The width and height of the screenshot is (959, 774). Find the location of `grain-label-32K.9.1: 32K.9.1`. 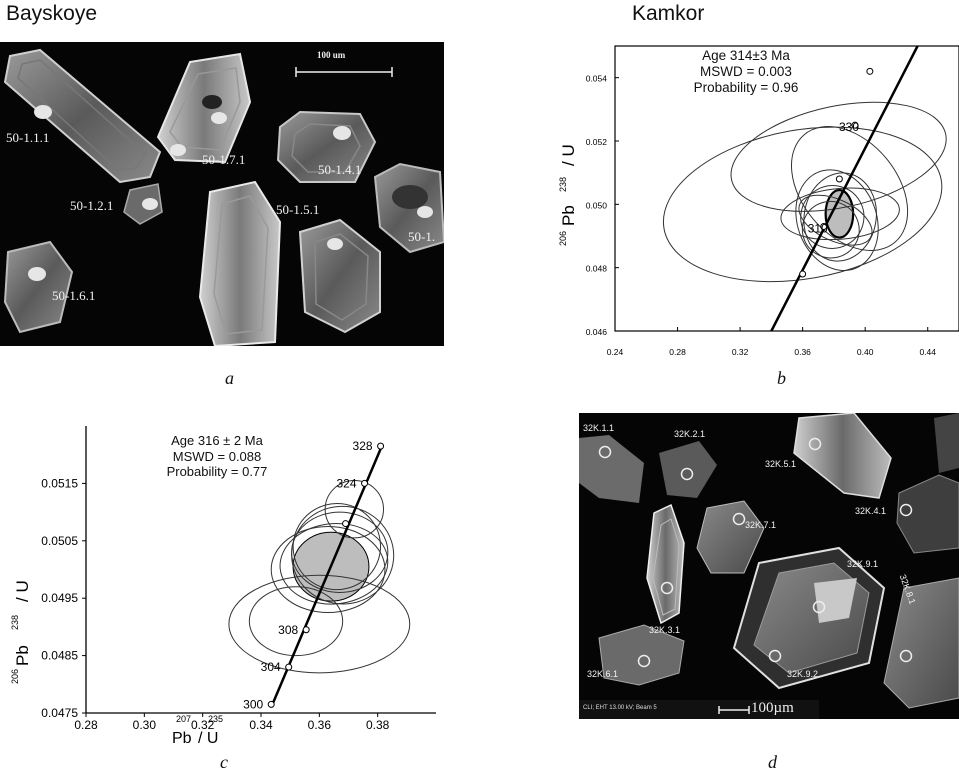

grain-label-32K.9.1: 32K.9.1 is located at coordinates (863, 564).